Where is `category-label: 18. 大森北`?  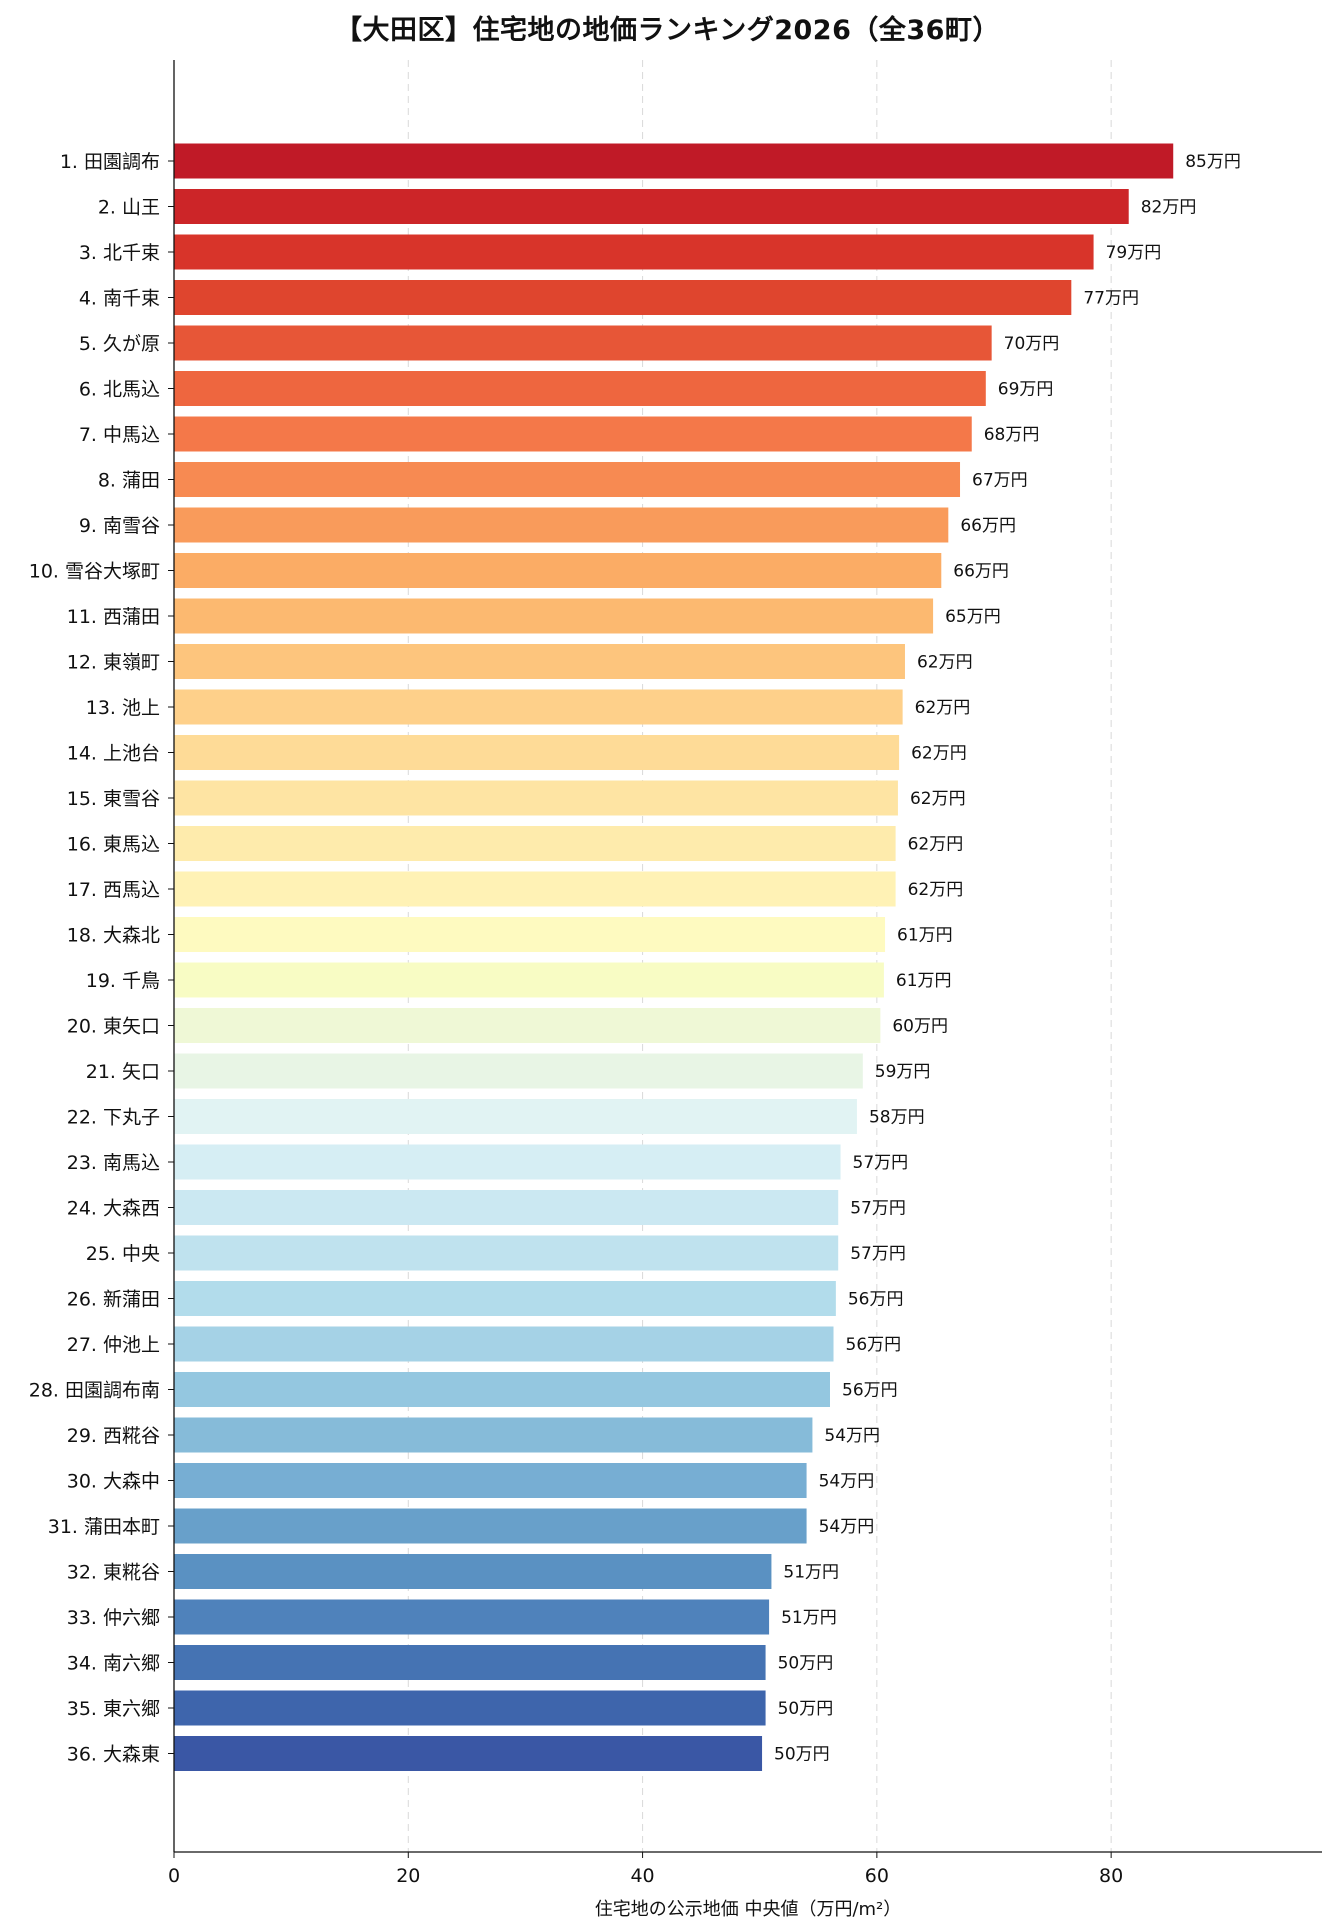
category-label: 18. 大森北 is located at coordinates (113, 936).